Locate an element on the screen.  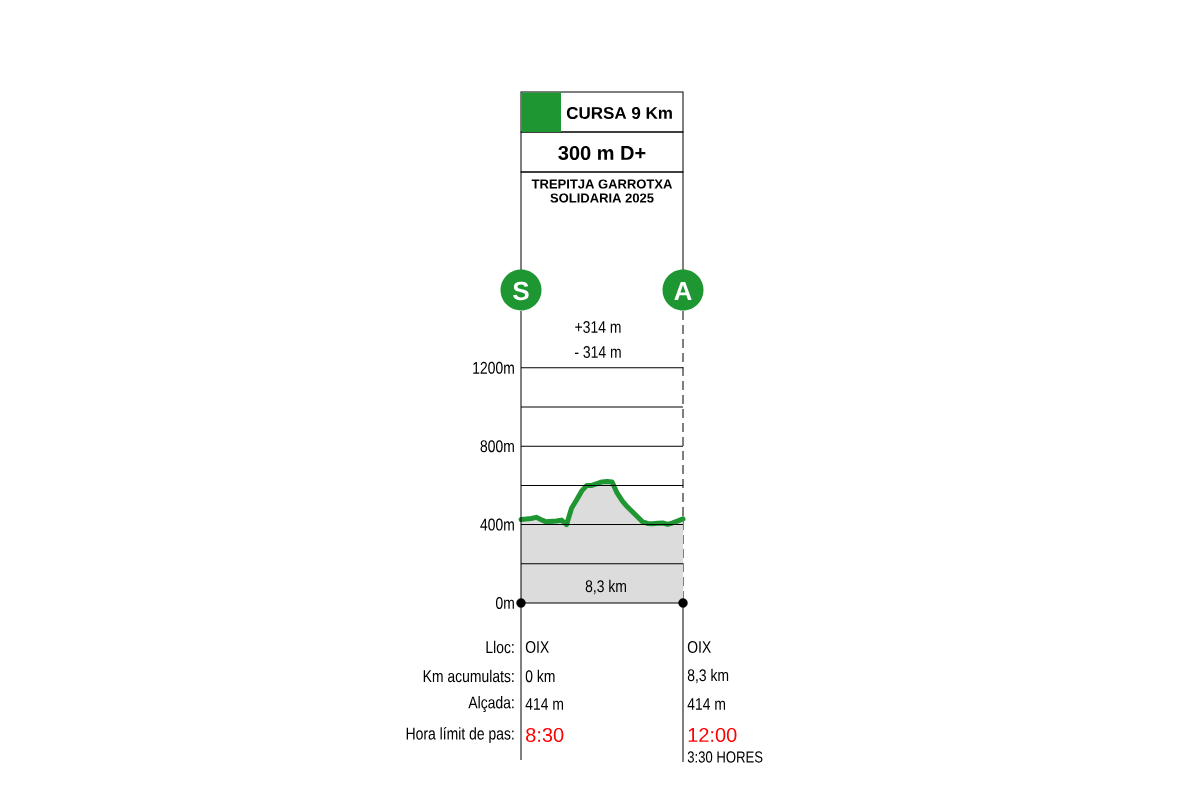
y-tick-label: 0m is located at coordinates (504, 603).